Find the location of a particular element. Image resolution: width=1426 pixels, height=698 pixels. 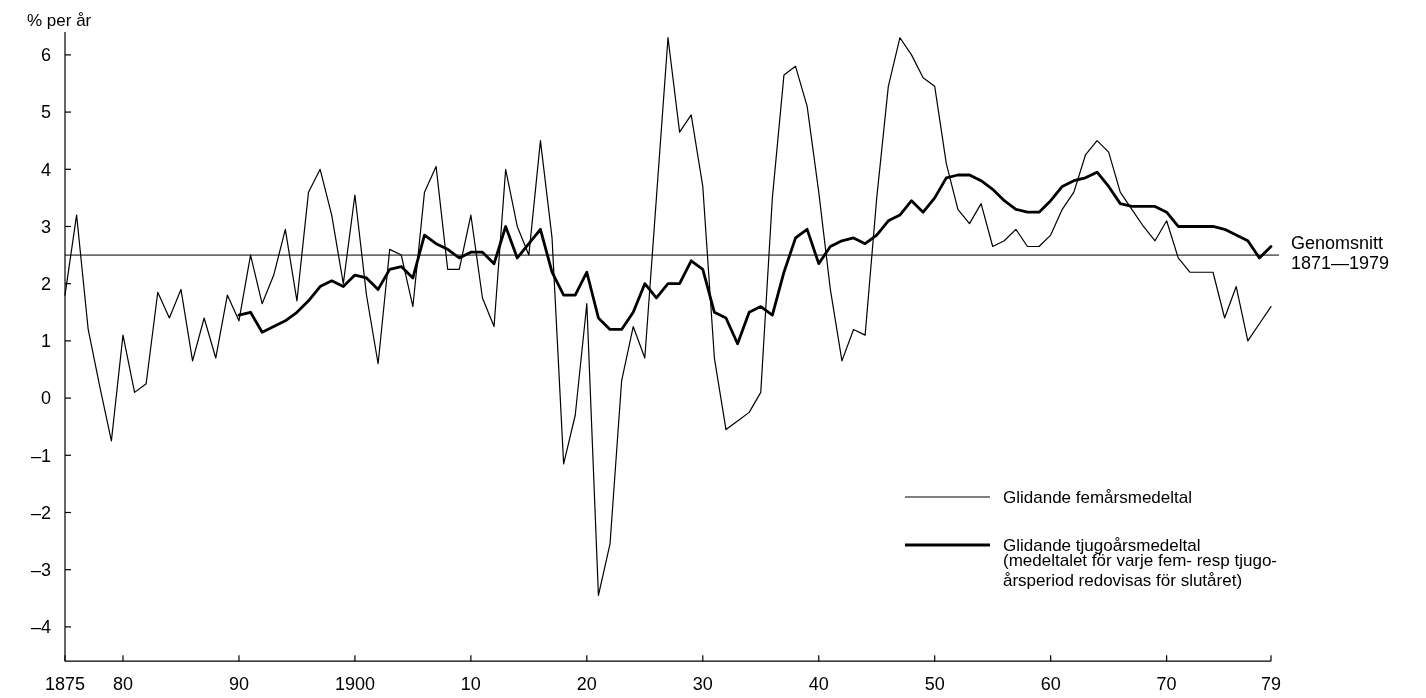

x-tick-label: 80 is located at coordinates (122, 684).